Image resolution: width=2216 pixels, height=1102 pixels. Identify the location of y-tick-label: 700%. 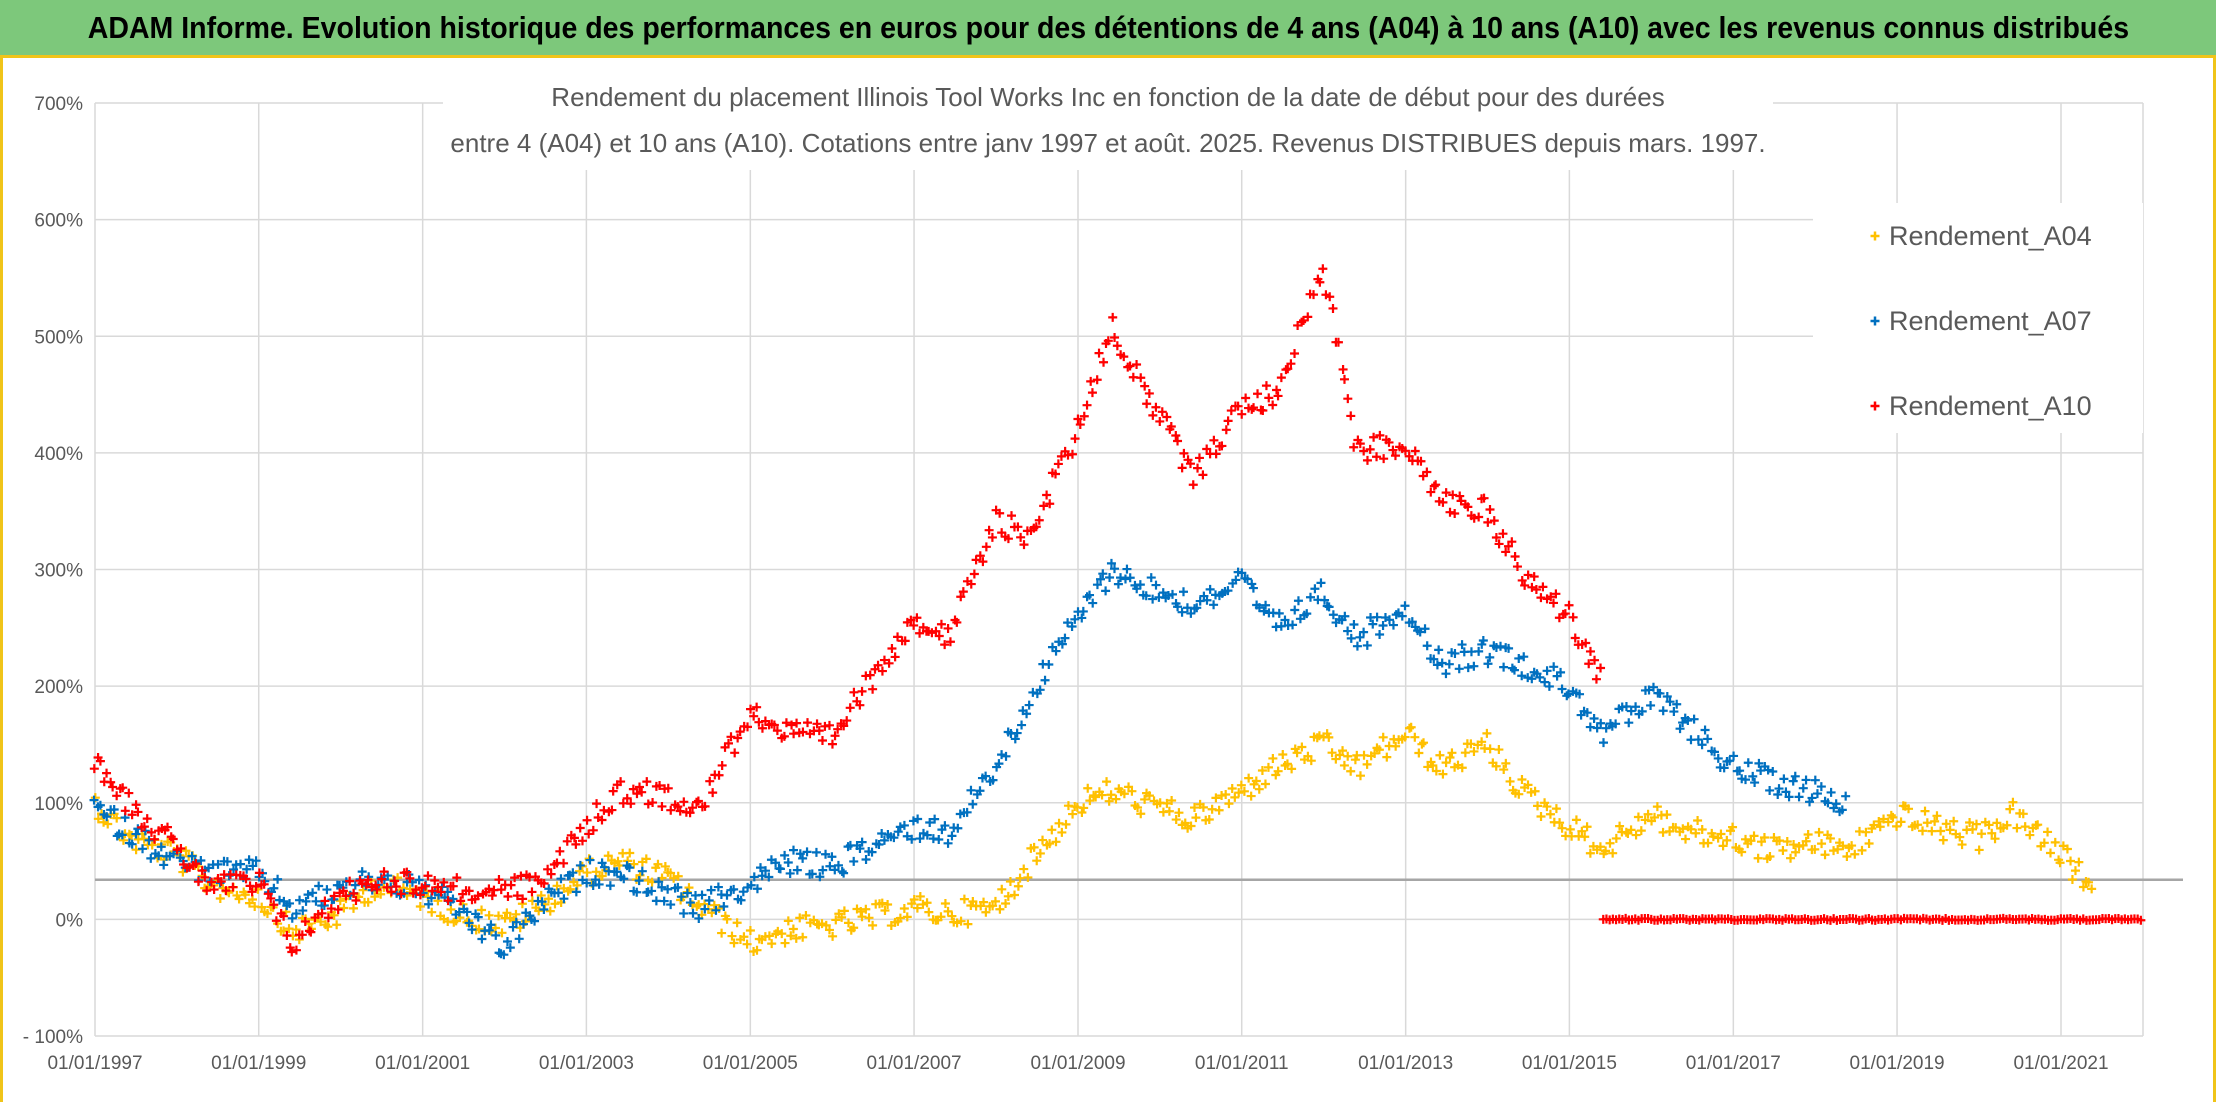
(58, 104).